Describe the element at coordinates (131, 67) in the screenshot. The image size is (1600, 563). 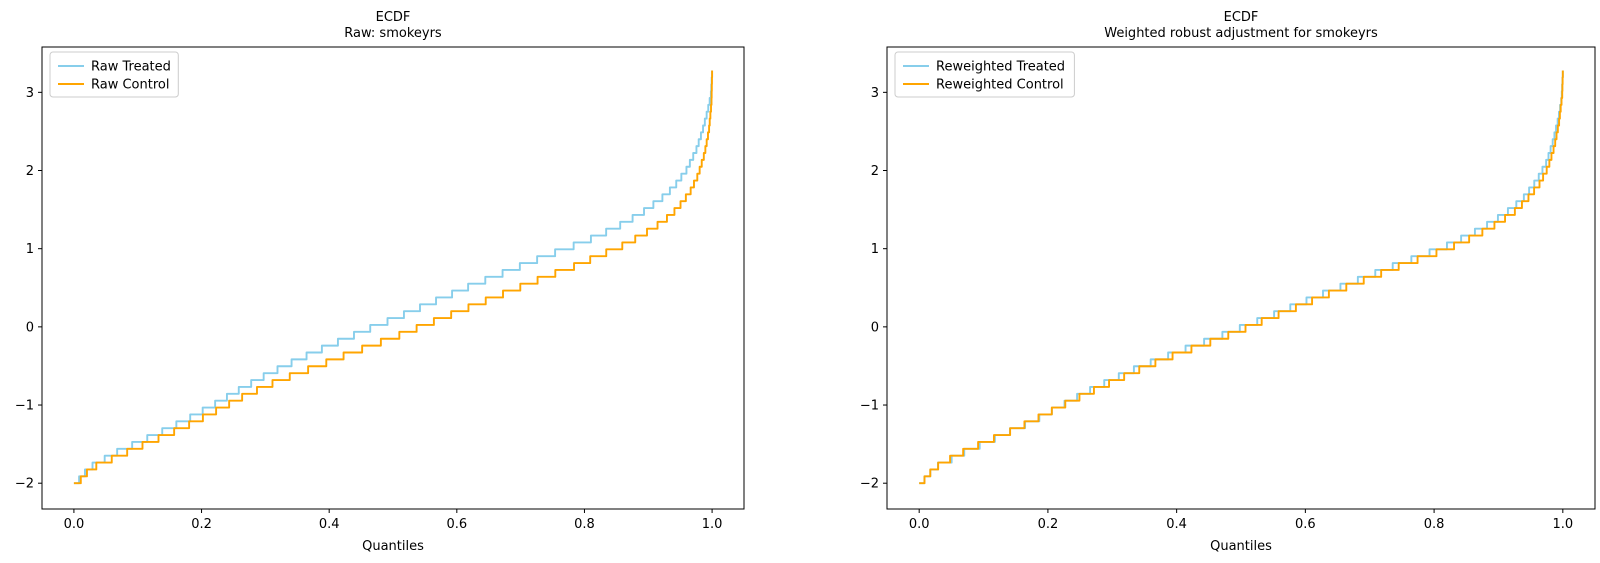
I see `legend-label: Raw Treated` at that location.